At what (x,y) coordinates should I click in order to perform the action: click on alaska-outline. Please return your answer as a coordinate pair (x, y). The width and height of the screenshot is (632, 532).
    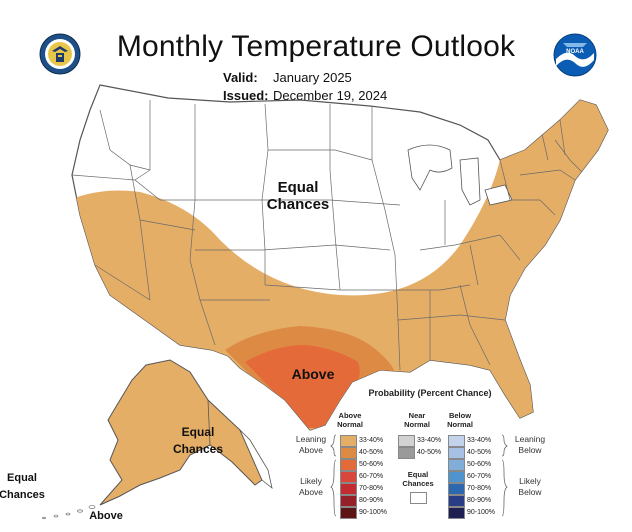
    Looking at the image, I should click on (181, 432).